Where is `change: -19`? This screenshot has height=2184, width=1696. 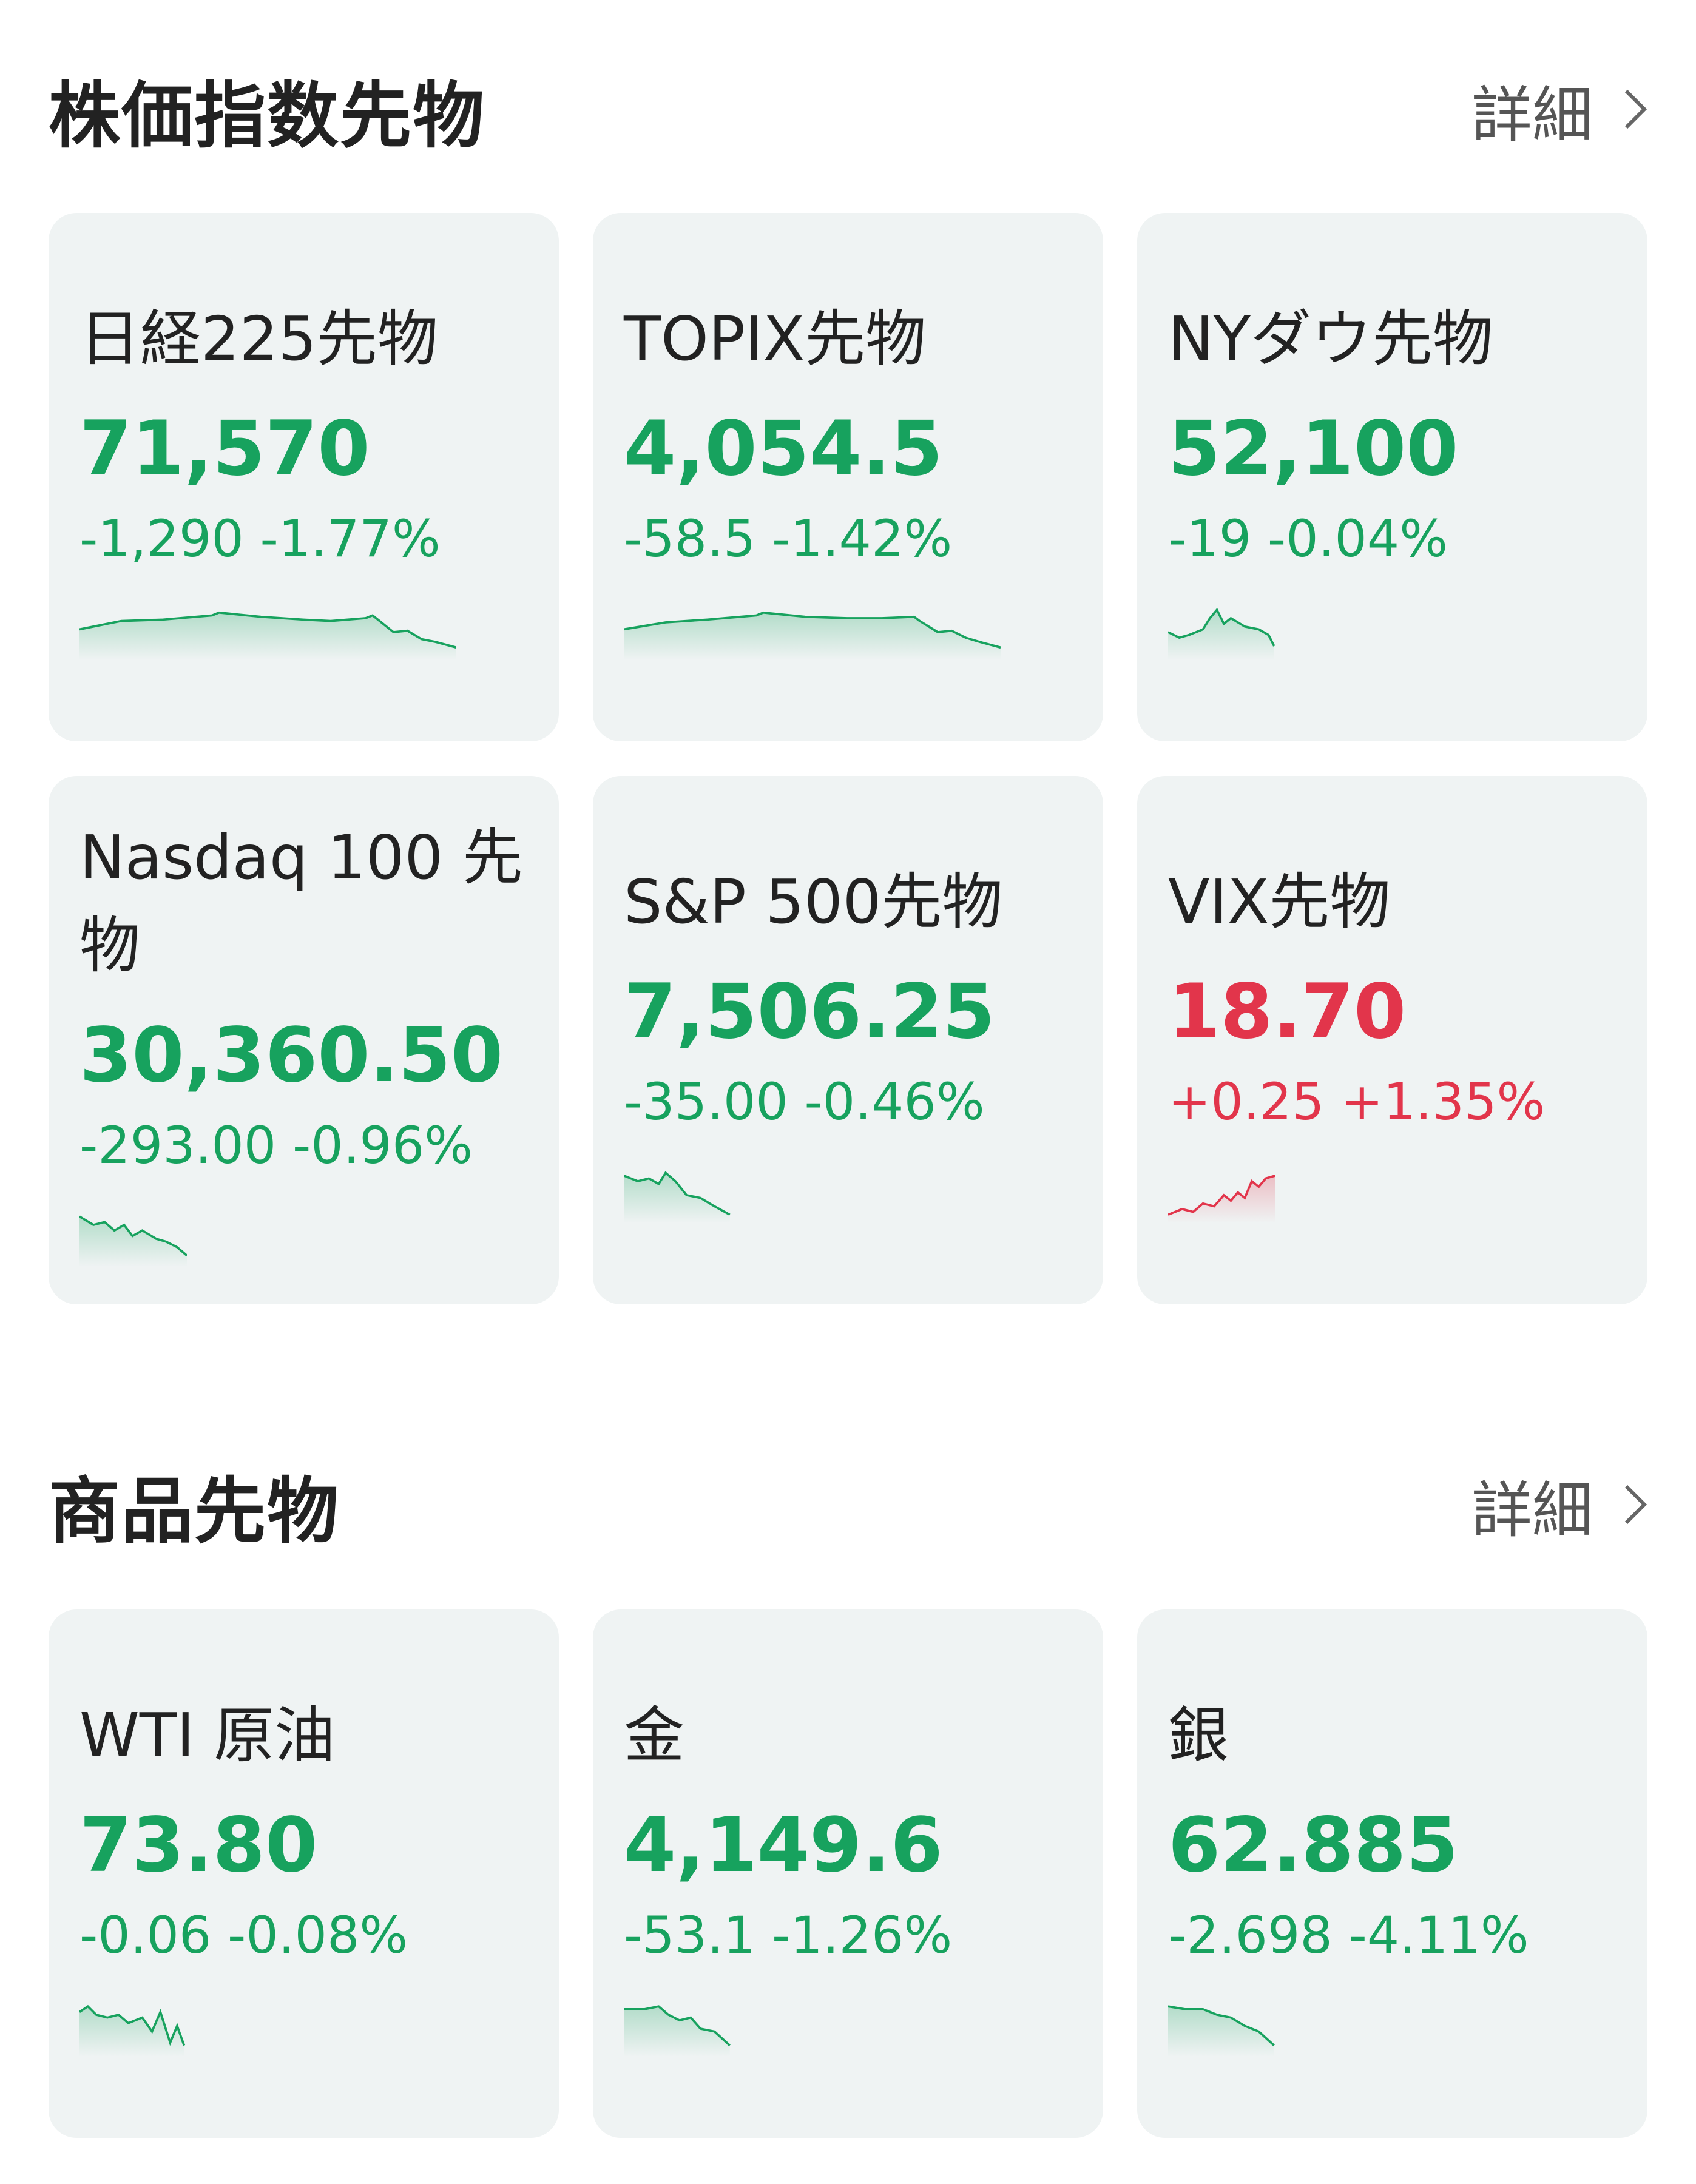
change: -19 is located at coordinates (1210, 538).